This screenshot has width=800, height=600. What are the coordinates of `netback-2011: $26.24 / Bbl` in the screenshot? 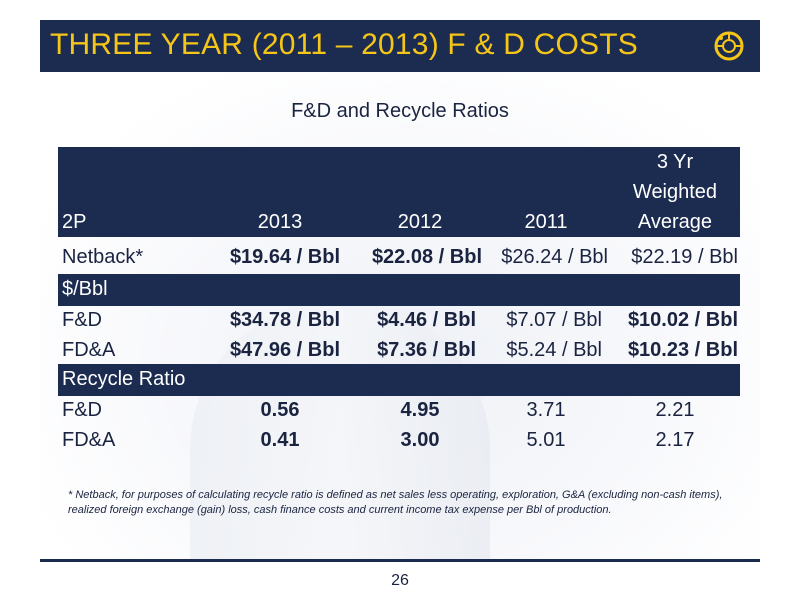 It's located at (554, 257).